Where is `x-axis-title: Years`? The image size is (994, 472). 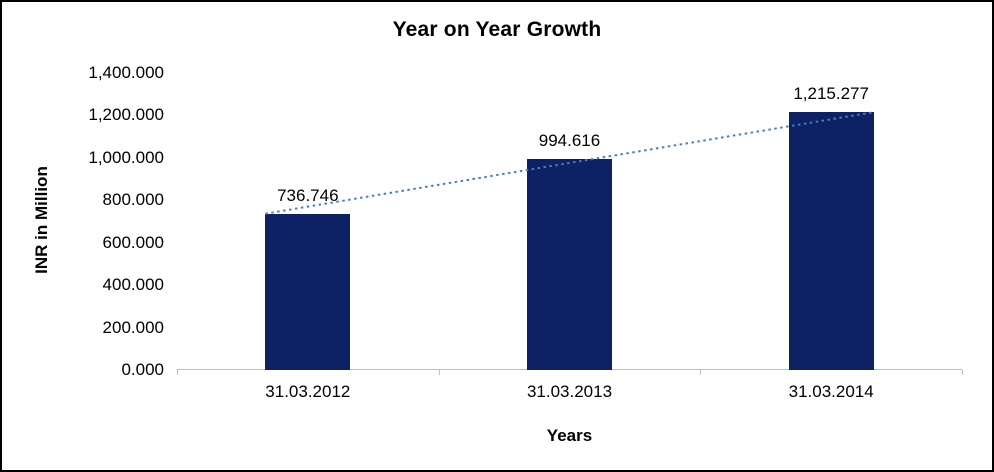 x-axis-title: Years is located at coordinates (569, 435).